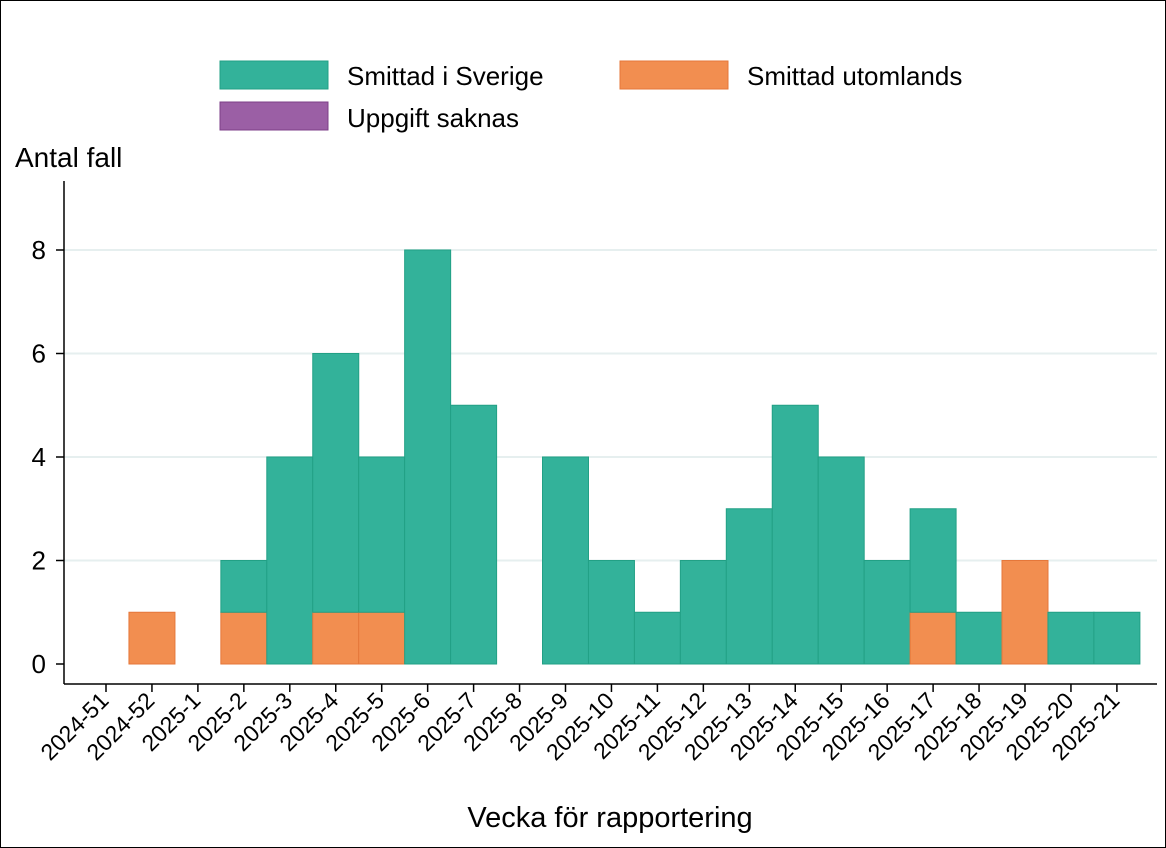  Describe the element at coordinates (609, 818) in the screenshot. I see `x-axis-title: Vecka för rapportering` at that location.